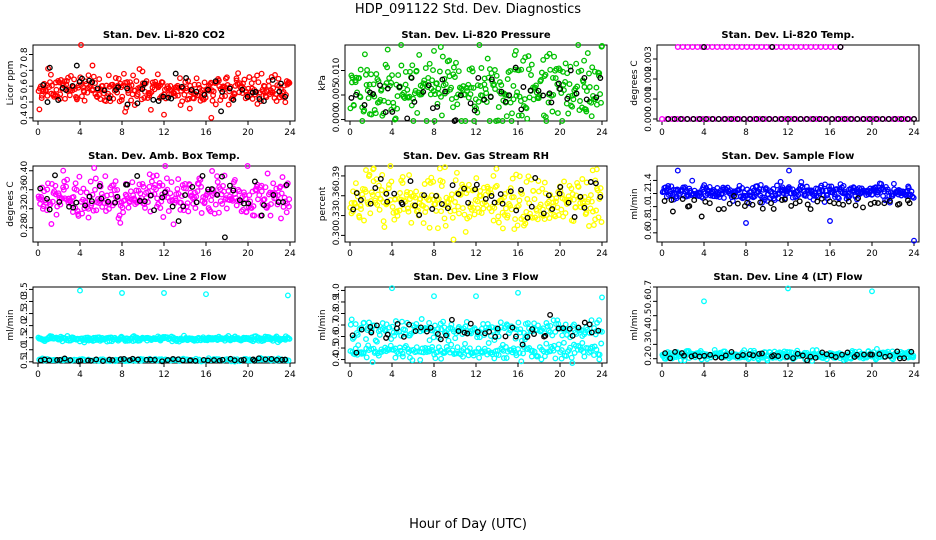 This screenshot has width=936, height=540. What do you see at coordinates (163, 133) in the screenshot?
I see `x-tick-label: 12` at bounding box center [163, 133].